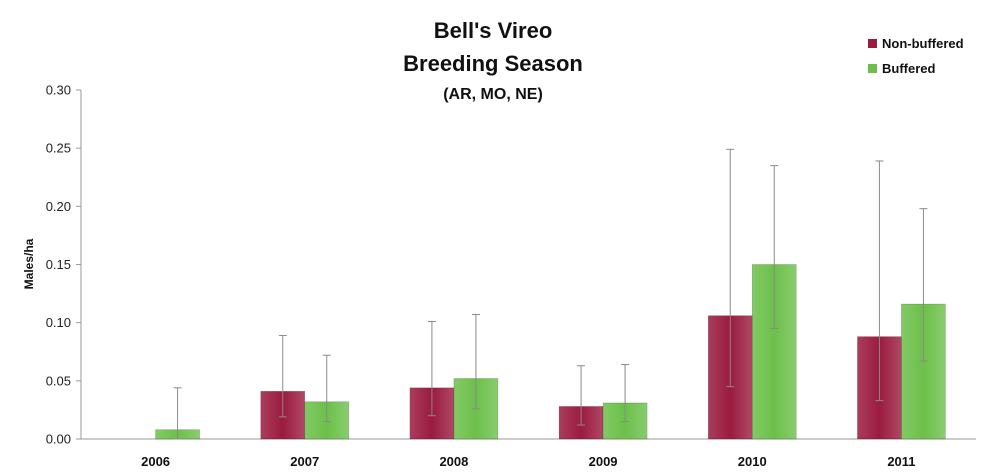  What do you see at coordinates (58, 90) in the screenshot?
I see `y-tick-label: 0.30` at bounding box center [58, 90].